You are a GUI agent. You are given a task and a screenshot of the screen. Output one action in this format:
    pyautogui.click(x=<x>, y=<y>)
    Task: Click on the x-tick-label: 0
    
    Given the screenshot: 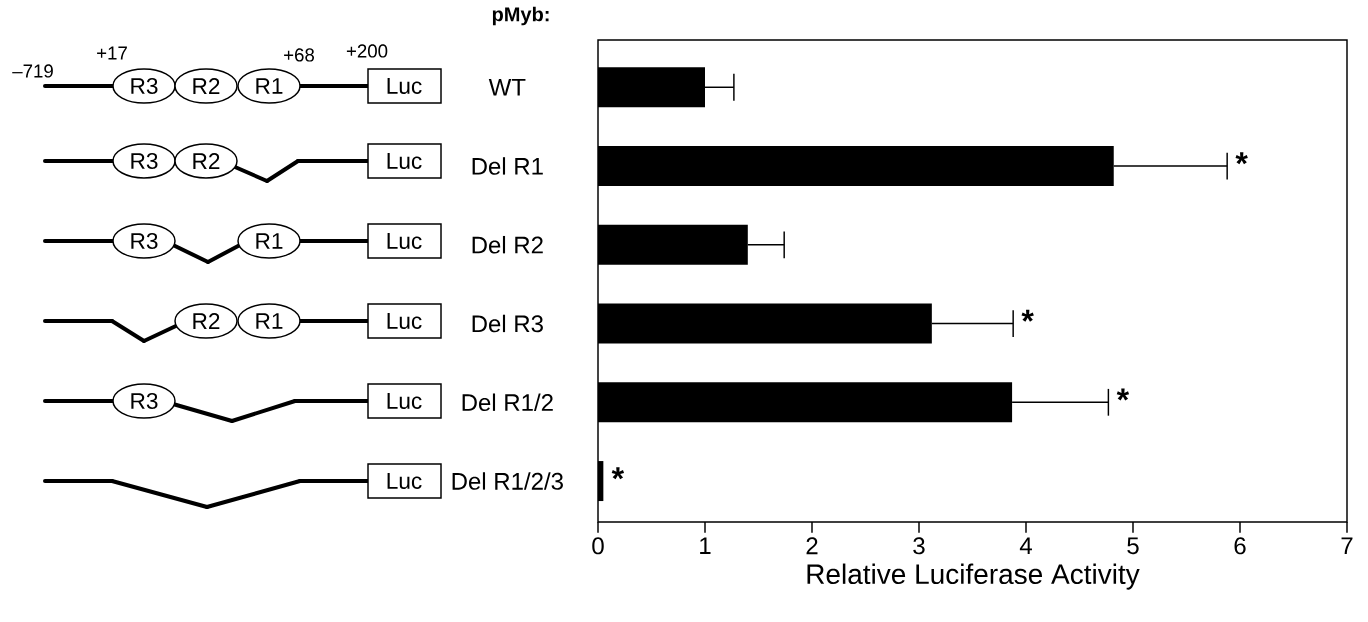 What is the action you would take?
    pyautogui.click(x=598, y=546)
    